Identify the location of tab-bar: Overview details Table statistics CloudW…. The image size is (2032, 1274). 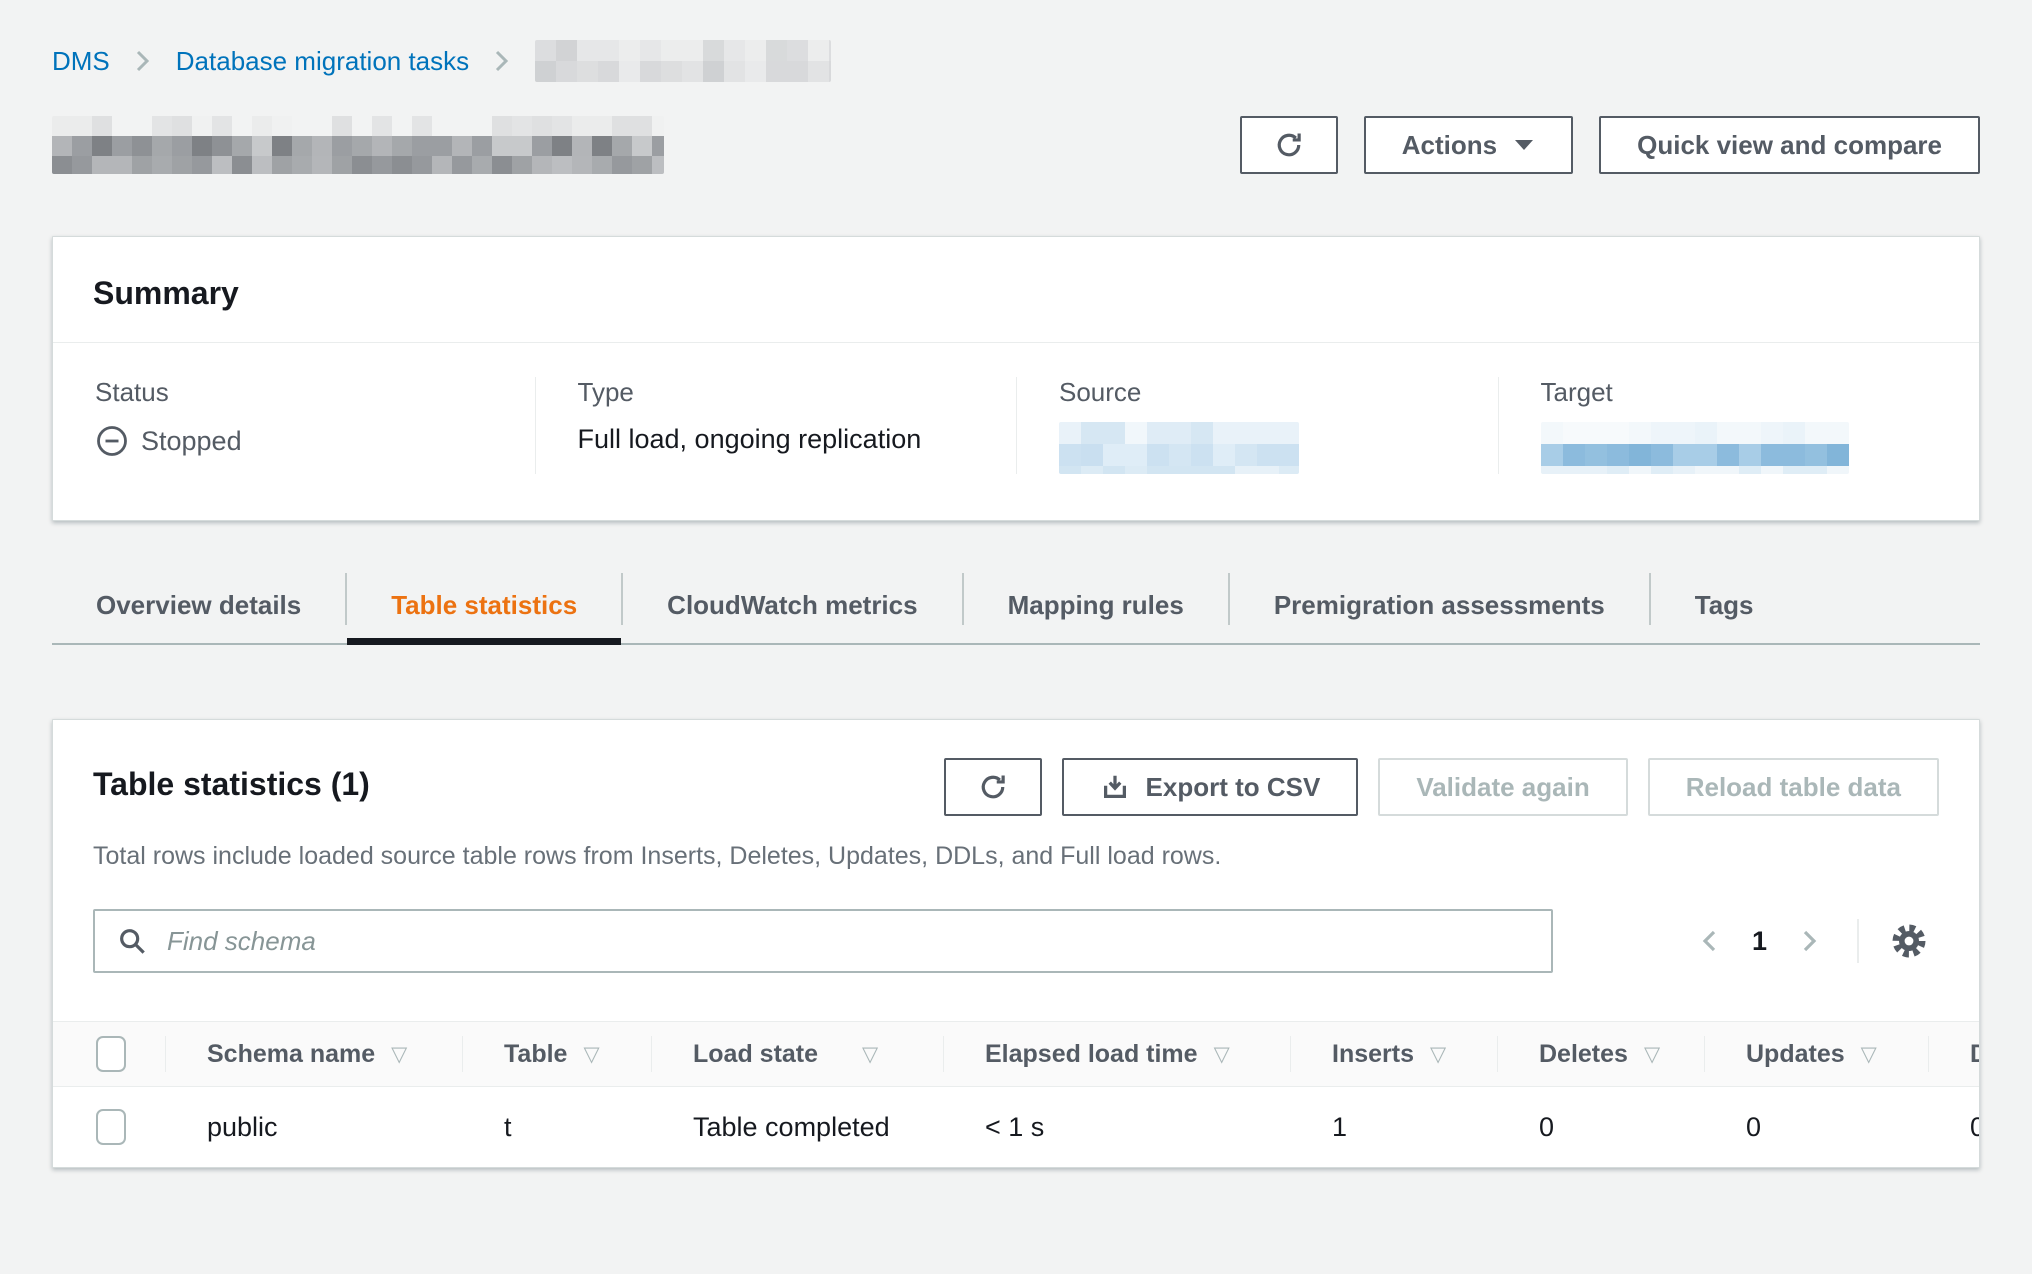
(1016, 606).